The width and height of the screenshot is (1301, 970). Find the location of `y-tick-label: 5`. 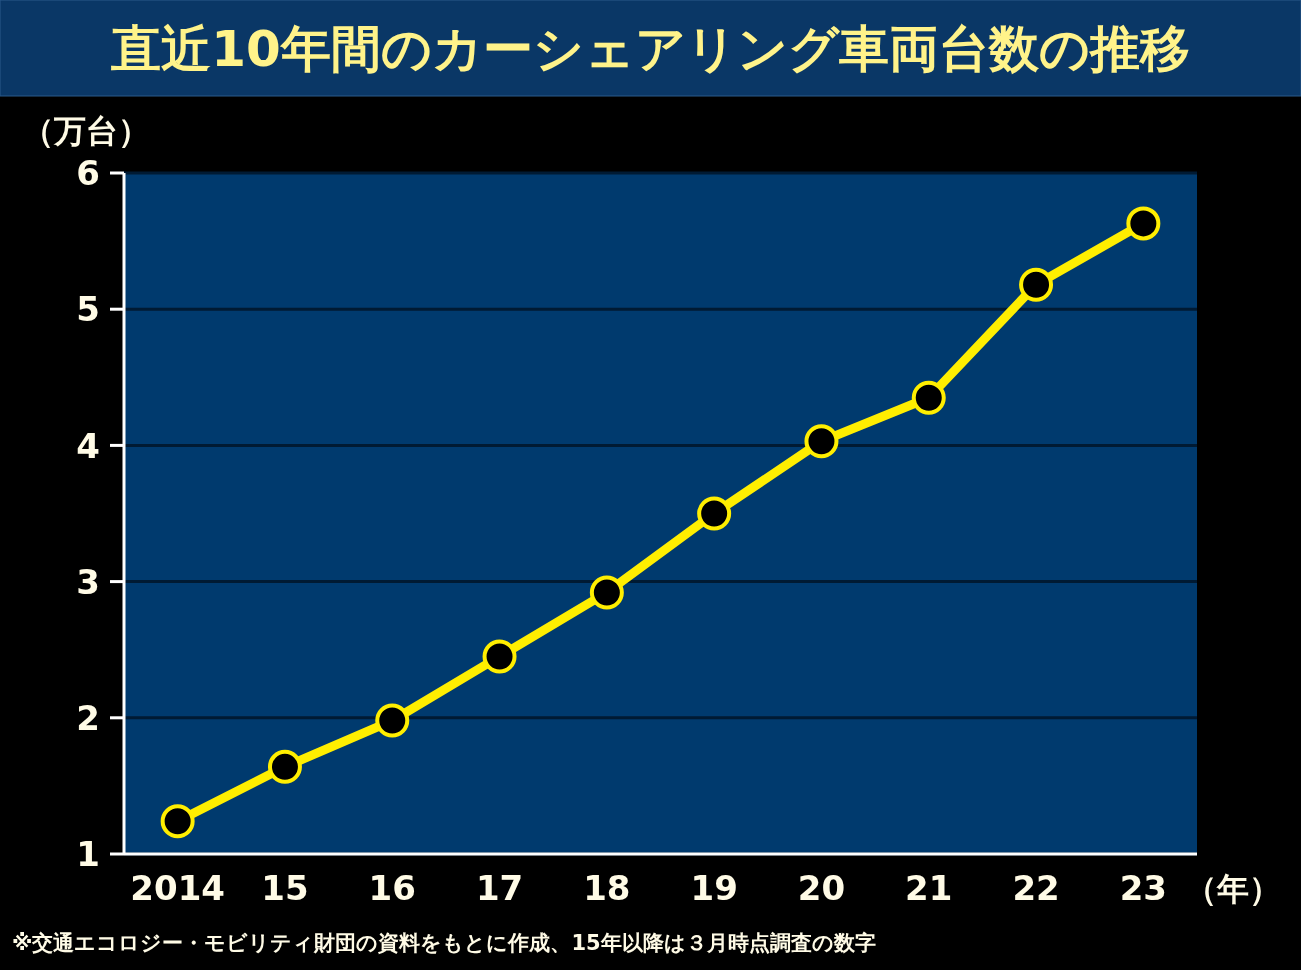

y-tick-label: 5 is located at coordinates (88, 309).